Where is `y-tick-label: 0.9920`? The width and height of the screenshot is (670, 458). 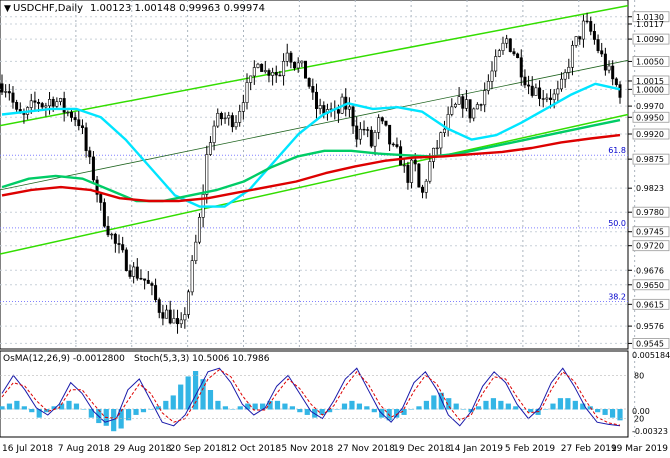 y-tick-label: 0.9920 is located at coordinates (650, 134).